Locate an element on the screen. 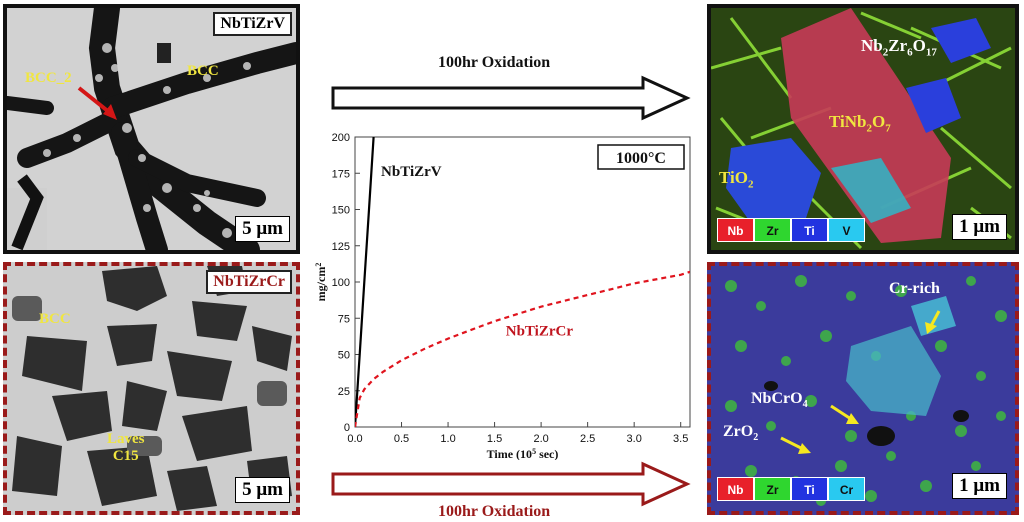 This screenshot has width=1024, height=522. sem-micrograph-nbtizrv is located at coordinates (151, 129).